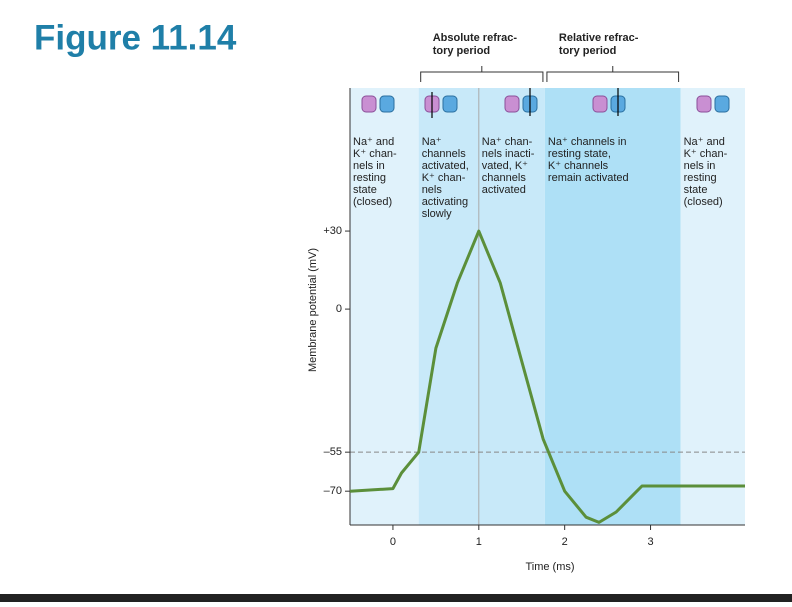  I want to click on y-tick-label: 0, so click(339, 309).